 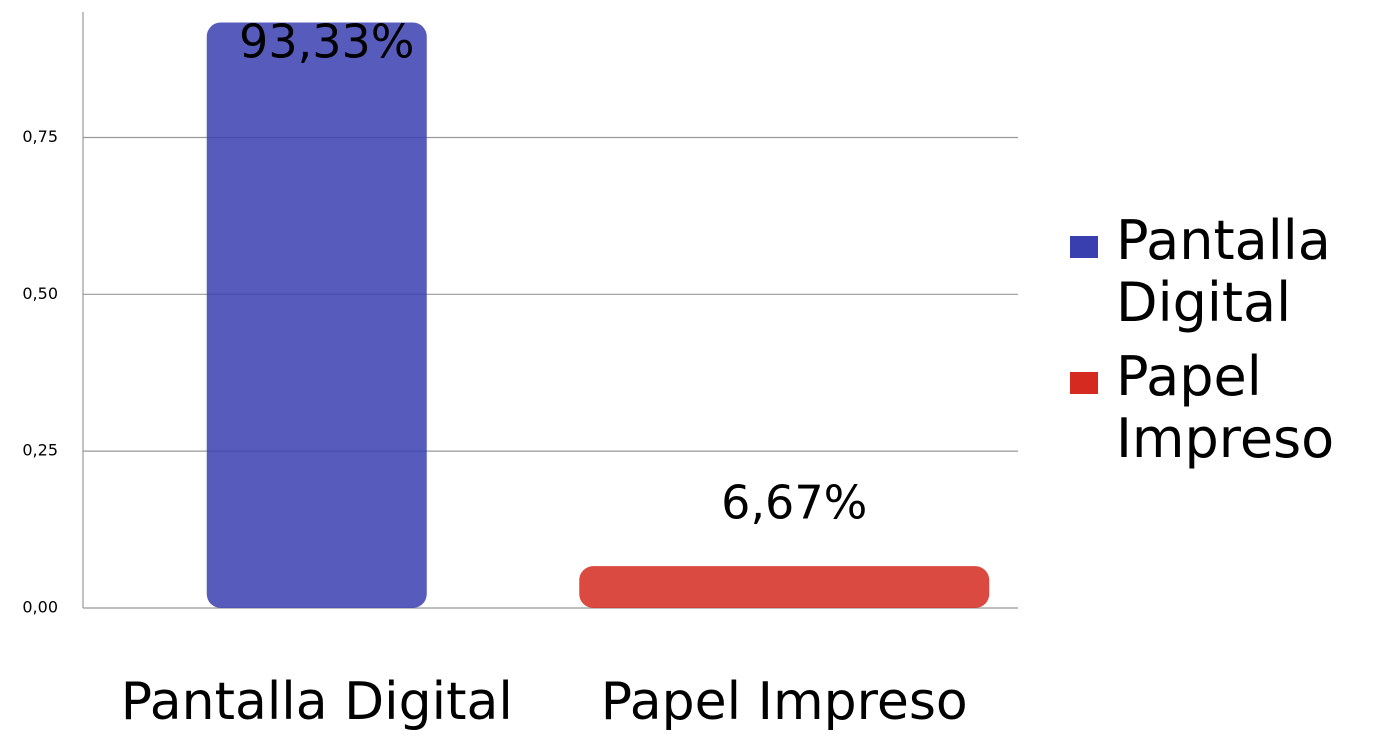 I want to click on value-label: 6,67%, so click(x=794, y=503).